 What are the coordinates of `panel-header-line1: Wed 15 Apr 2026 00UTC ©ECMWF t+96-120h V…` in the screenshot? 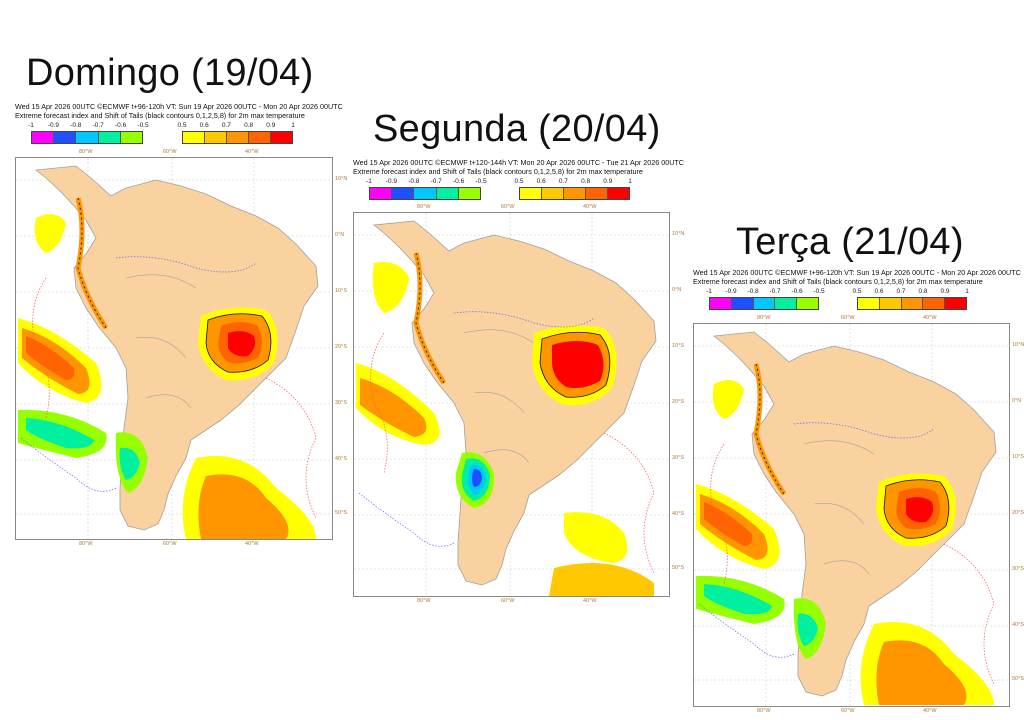 It's located at (857, 272).